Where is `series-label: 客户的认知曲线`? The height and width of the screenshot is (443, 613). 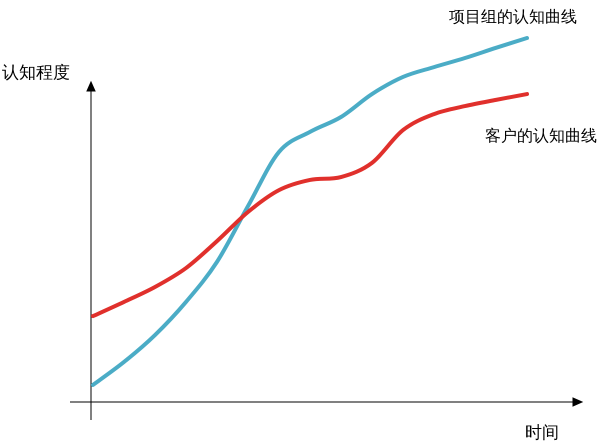
series-label: 客户的认知曲线 is located at coordinates (541, 136).